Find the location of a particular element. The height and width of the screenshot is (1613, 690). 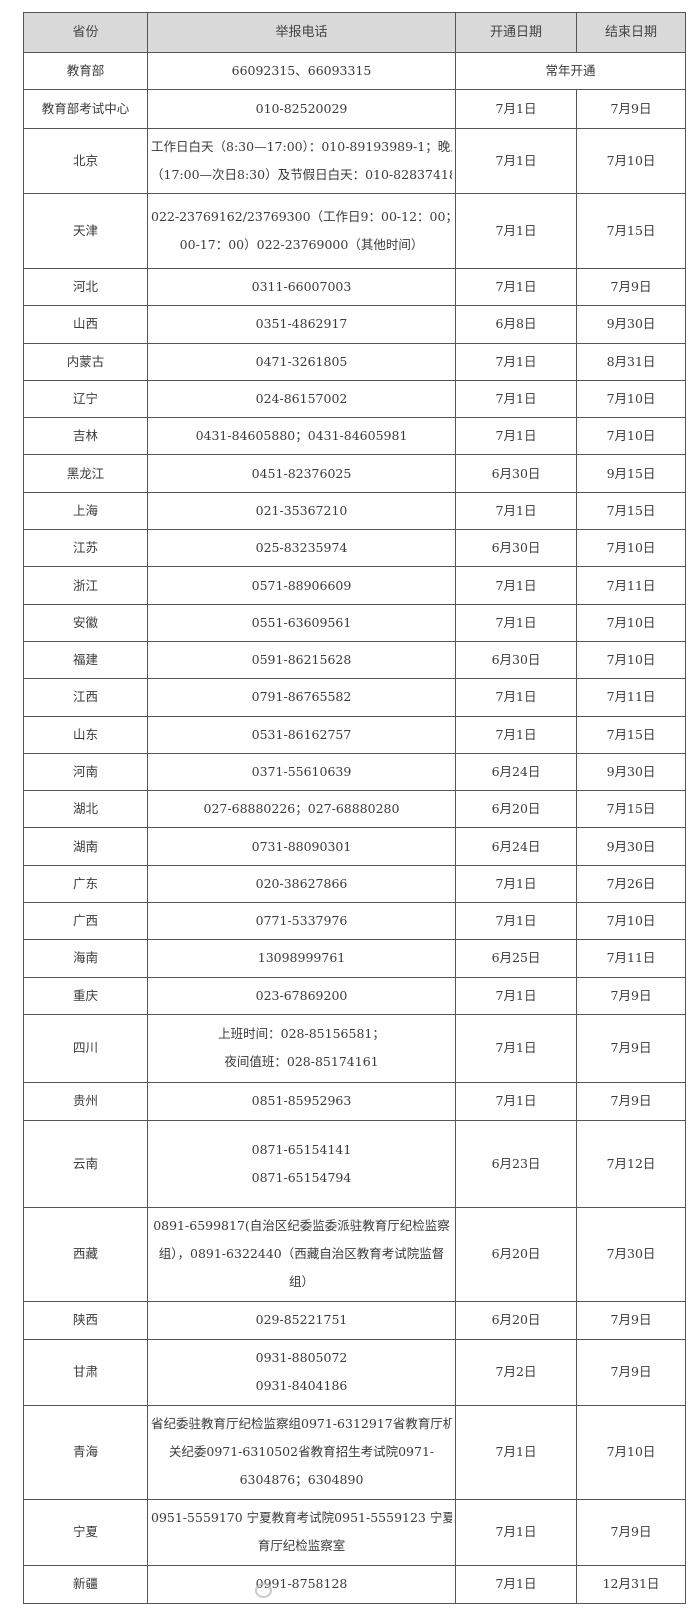

province-cell: 湖南 is located at coordinates (85, 846).